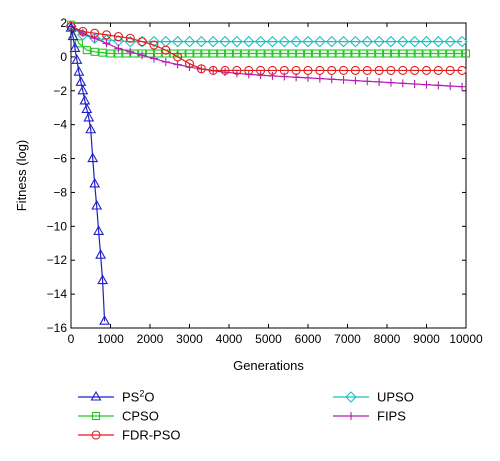 The height and width of the screenshot is (461, 500). Describe the element at coordinates (57, 294) in the screenshot. I see `y-tick-label: −14` at that location.